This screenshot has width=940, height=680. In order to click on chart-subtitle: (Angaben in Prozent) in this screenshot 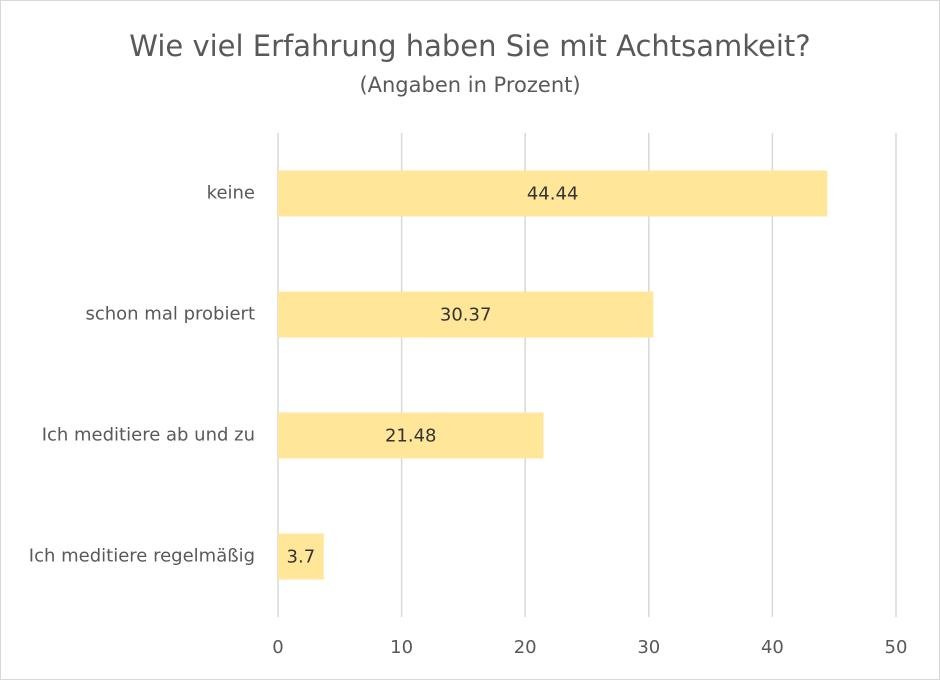, I will do `click(469, 85)`.